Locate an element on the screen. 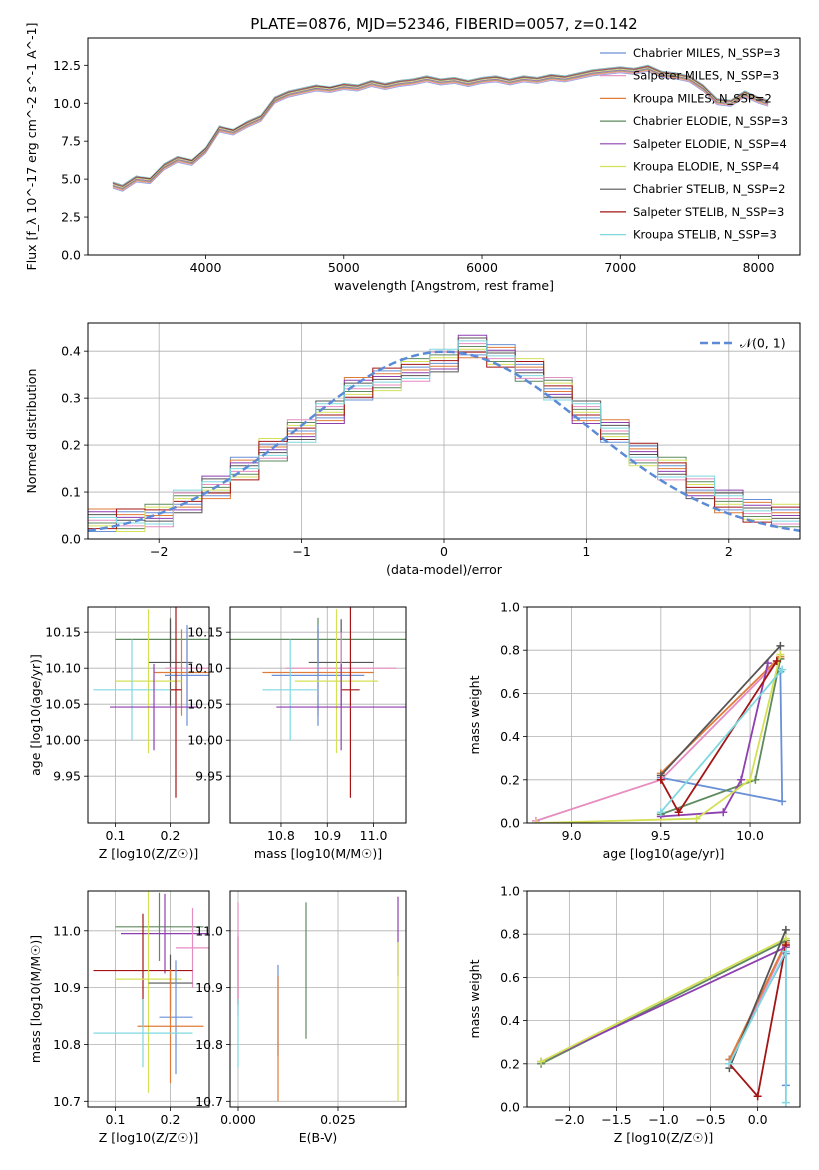 This screenshot has width=819, height=1170. legend-entry: Kroupa MILES, N_SSP=2 is located at coordinates (702, 98).